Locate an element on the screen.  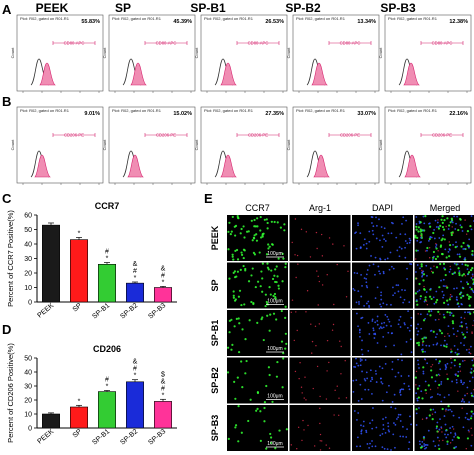
micro-column-header: CCR7 is located at coordinates (257, 208).